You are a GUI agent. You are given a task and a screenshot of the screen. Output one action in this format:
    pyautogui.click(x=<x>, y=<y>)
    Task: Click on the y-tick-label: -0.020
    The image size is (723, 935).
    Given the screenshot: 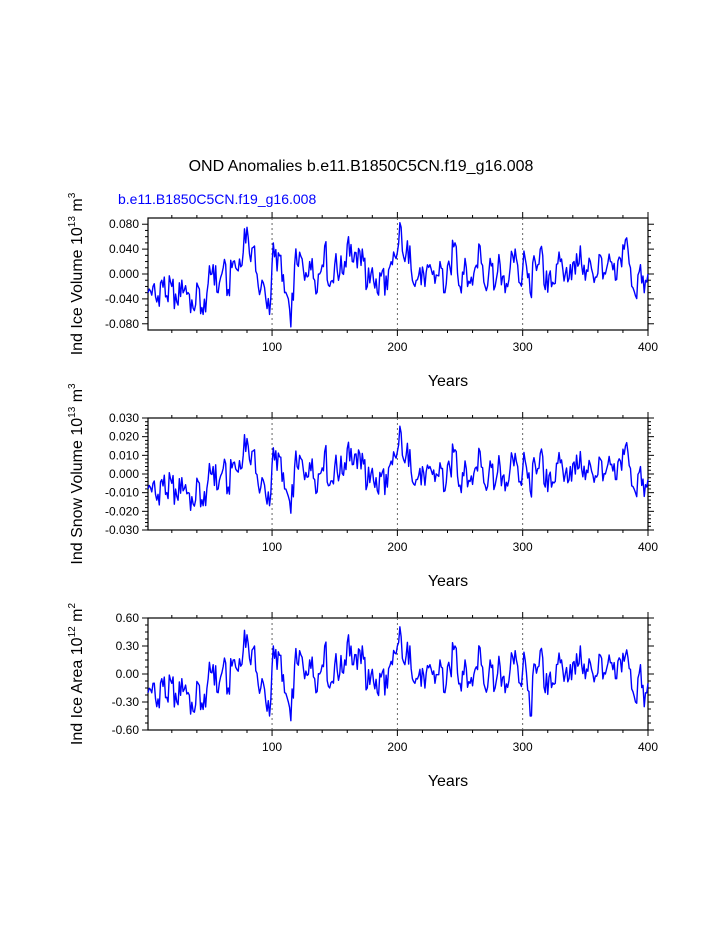 What is the action you would take?
    pyautogui.click(x=122, y=511)
    